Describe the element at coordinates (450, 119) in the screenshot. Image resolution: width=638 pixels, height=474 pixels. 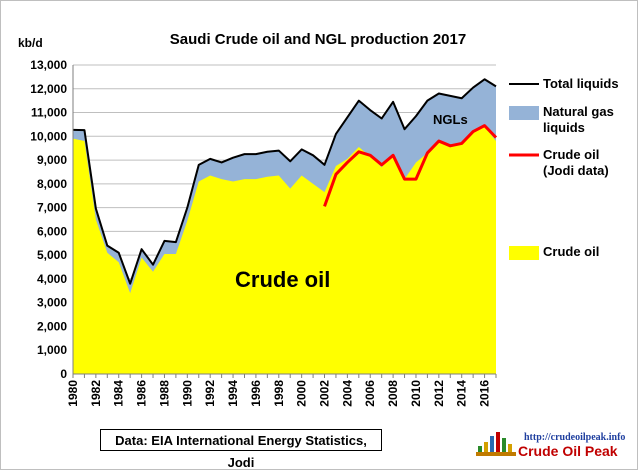
I see `ngl-area-label: NGLs` at that location.